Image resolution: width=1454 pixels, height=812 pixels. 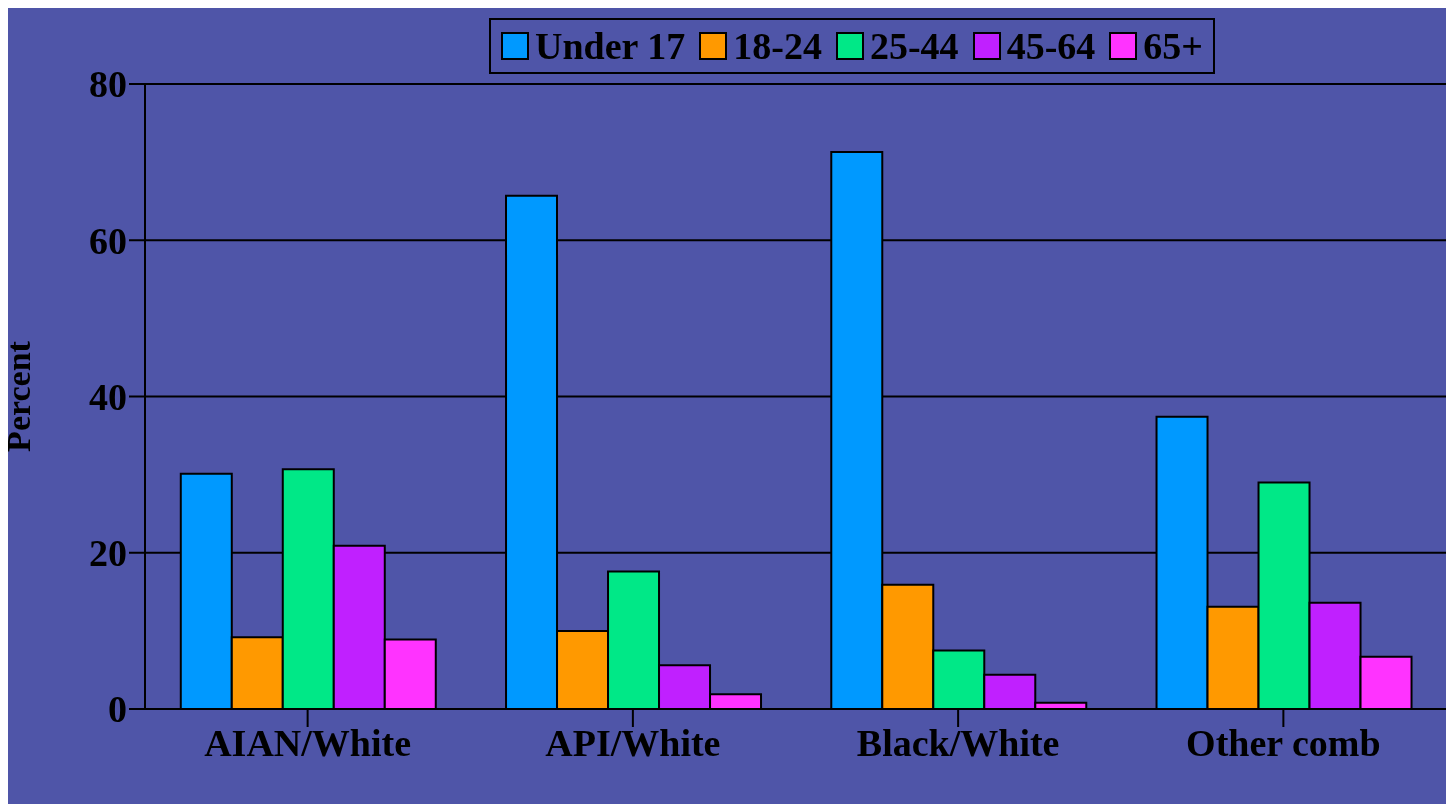 What do you see at coordinates (913, 46) in the screenshot?
I see `legend-label: 25-44` at bounding box center [913, 46].